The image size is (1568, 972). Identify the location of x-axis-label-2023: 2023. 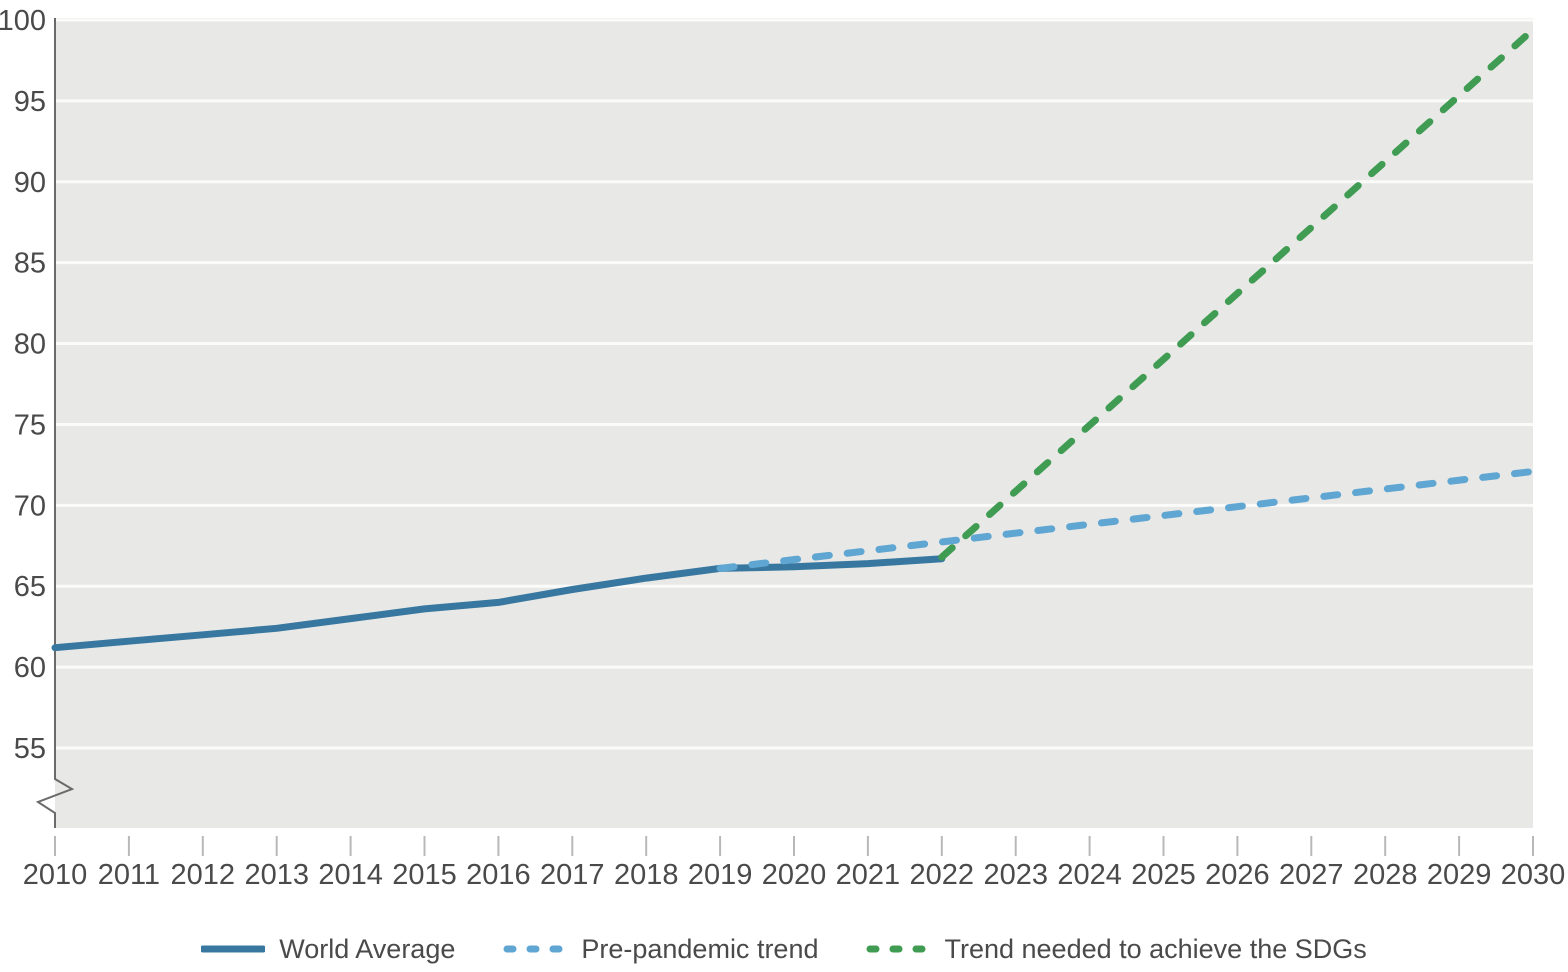
(1015, 875).